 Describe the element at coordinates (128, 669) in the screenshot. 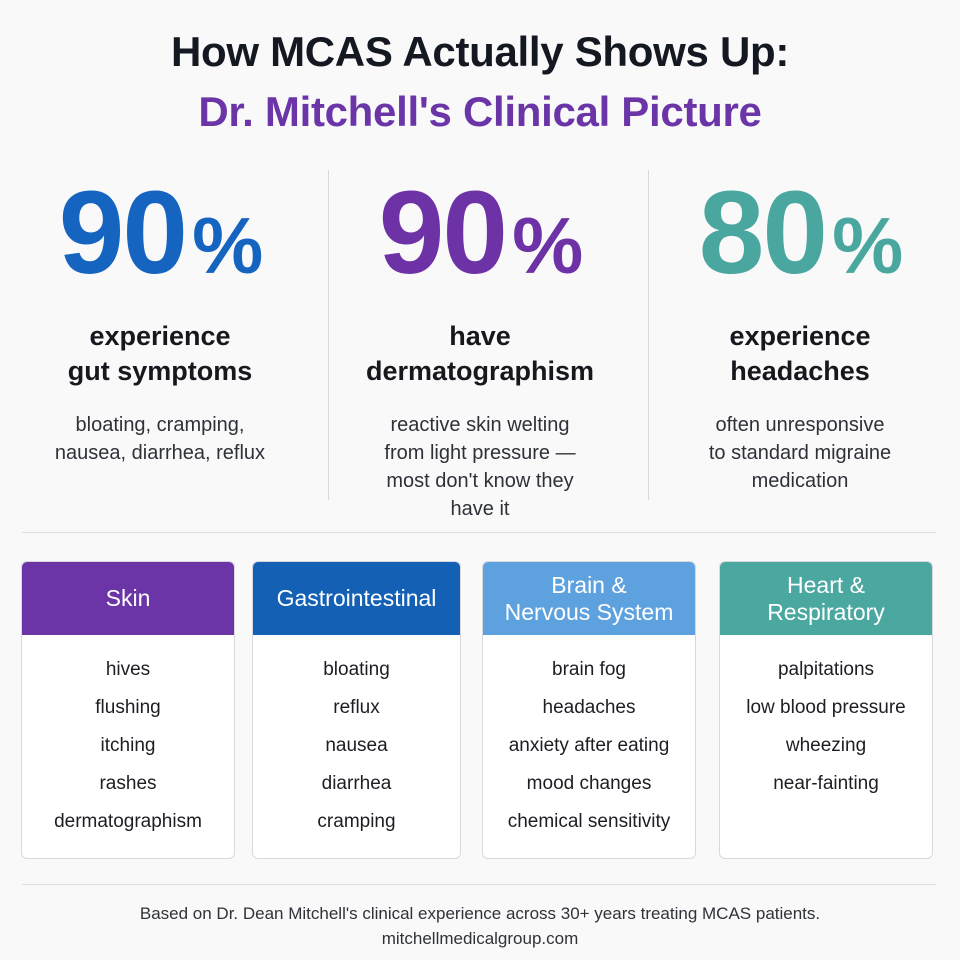

I see `list-item: hives` at that location.